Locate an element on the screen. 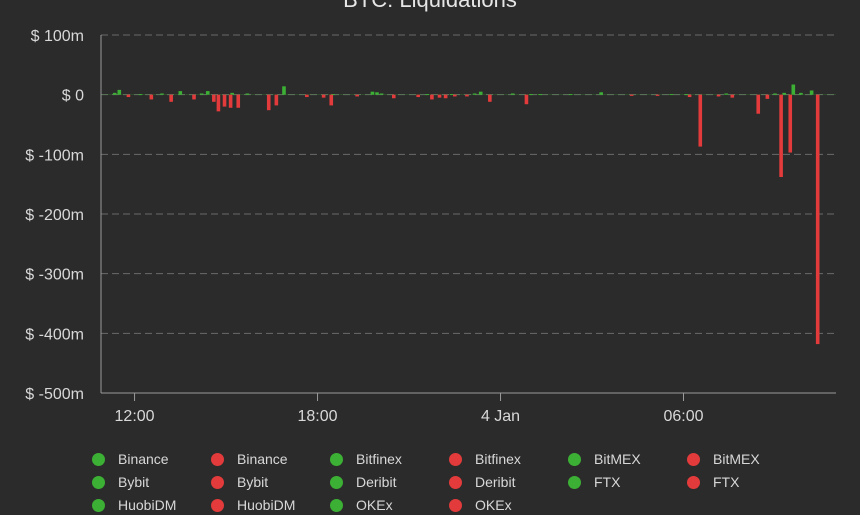 The width and height of the screenshot is (860, 515). legend-label: HuobiDM is located at coordinates (147, 505).